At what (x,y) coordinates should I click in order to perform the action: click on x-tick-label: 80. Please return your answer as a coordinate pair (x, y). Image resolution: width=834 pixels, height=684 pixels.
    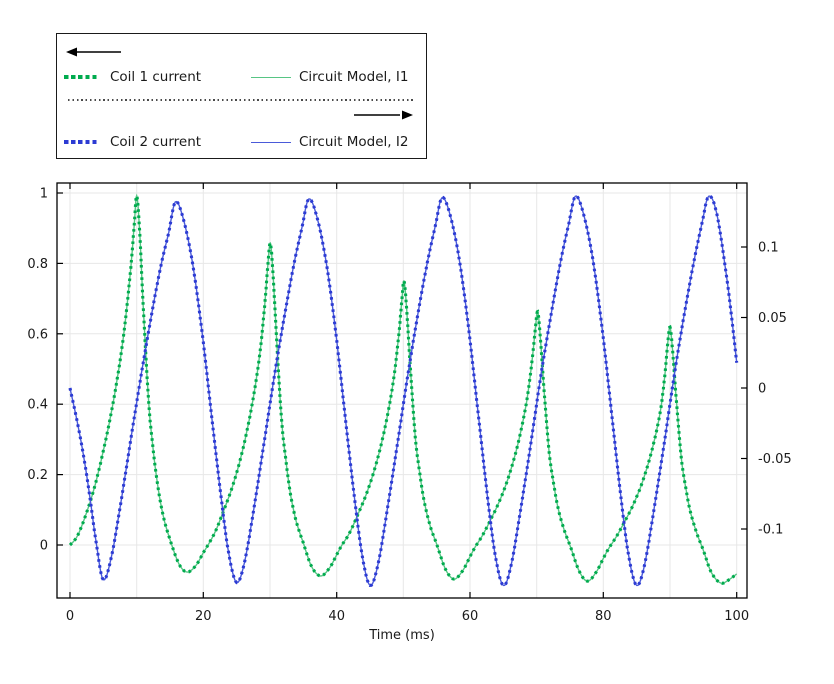
    Looking at the image, I should click on (603, 616).